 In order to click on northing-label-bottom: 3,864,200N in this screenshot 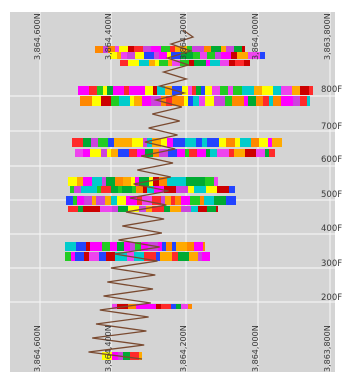, I will do `click(183, 348)`.